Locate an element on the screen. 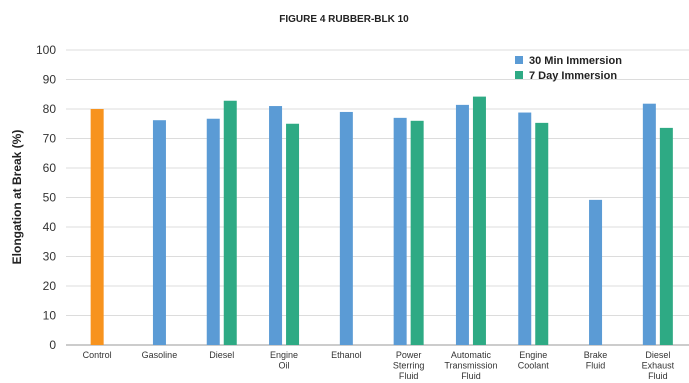  x-tick-label: Gasoline is located at coordinates (160, 355).